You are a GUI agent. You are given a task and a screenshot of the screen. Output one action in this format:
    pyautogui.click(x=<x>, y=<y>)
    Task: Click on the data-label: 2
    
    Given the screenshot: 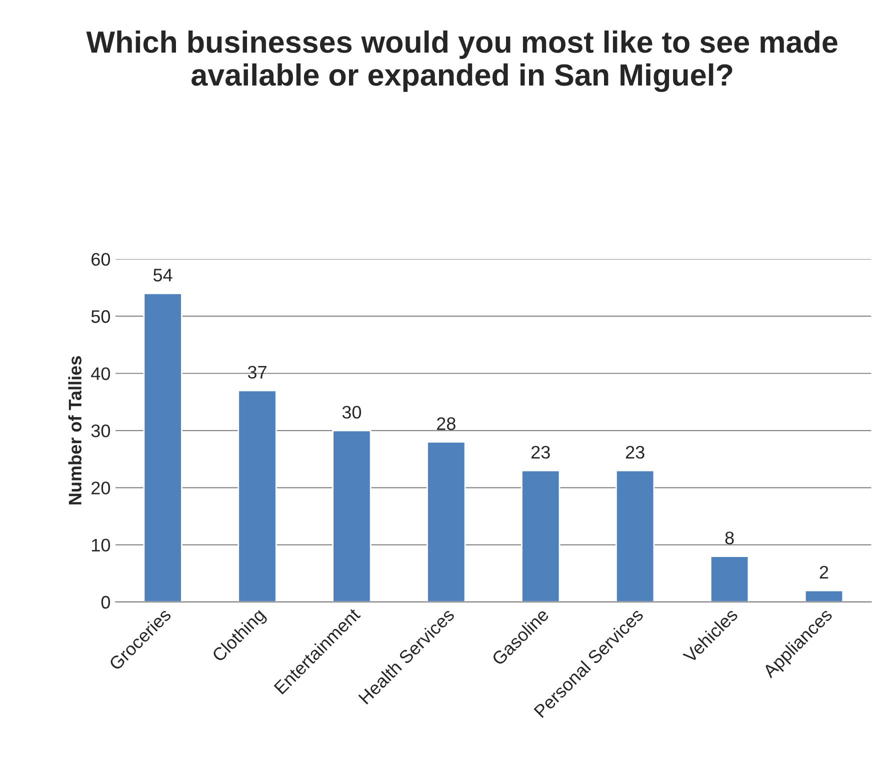 What is the action you would take?
    pyautogui.click(x=824, y=572)
    